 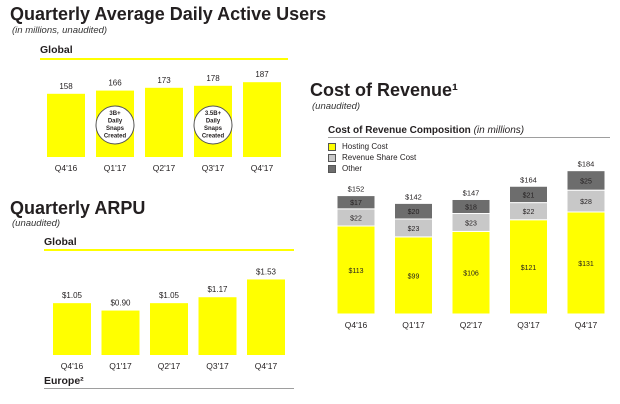 I want to click on data-label: $1.53, so click(x=266, y=271).